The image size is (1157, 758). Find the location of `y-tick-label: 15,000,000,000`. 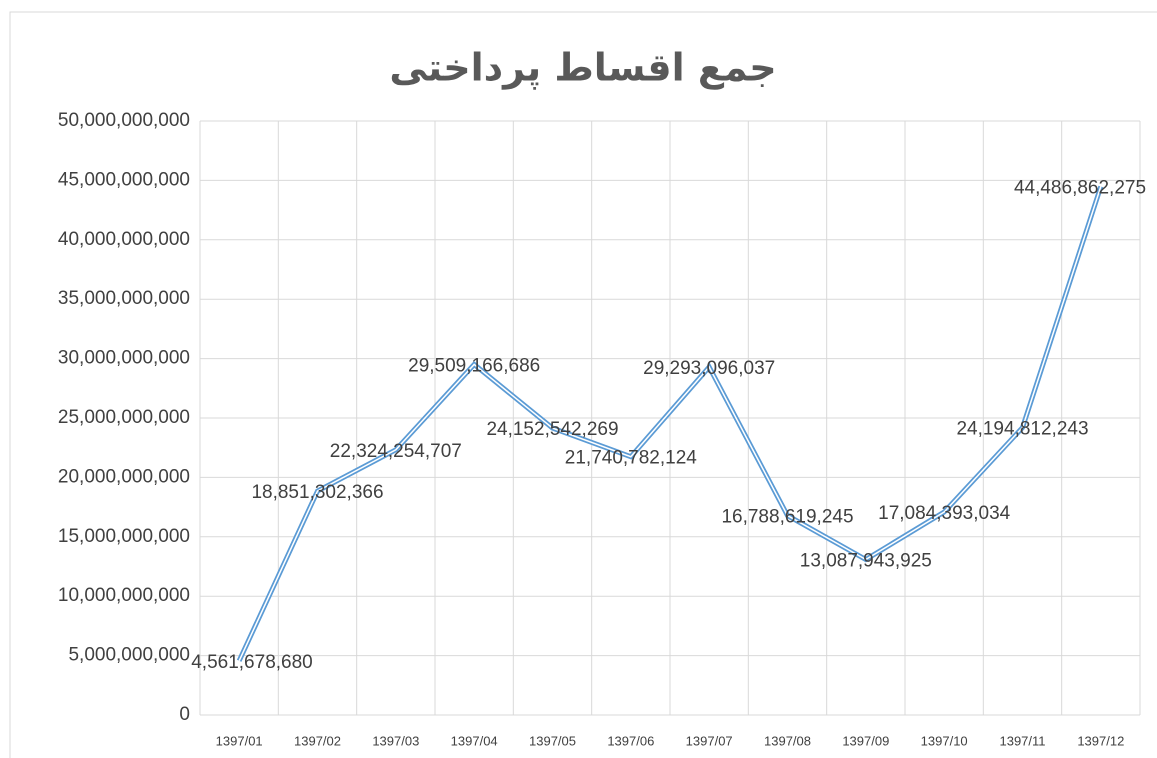

y-tick-label: 15,000,000,000 is located at coordinates (124, 536).